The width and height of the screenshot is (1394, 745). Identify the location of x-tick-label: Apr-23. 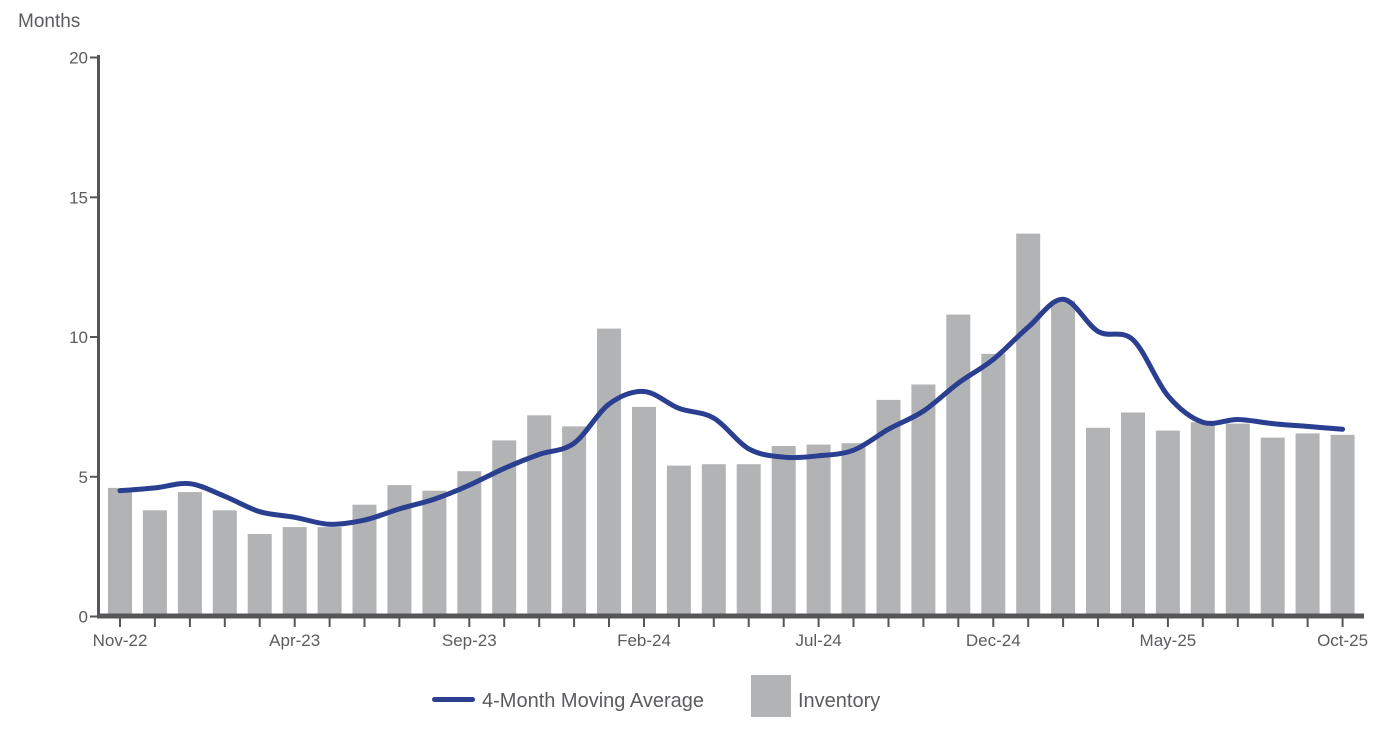
(294, 640).